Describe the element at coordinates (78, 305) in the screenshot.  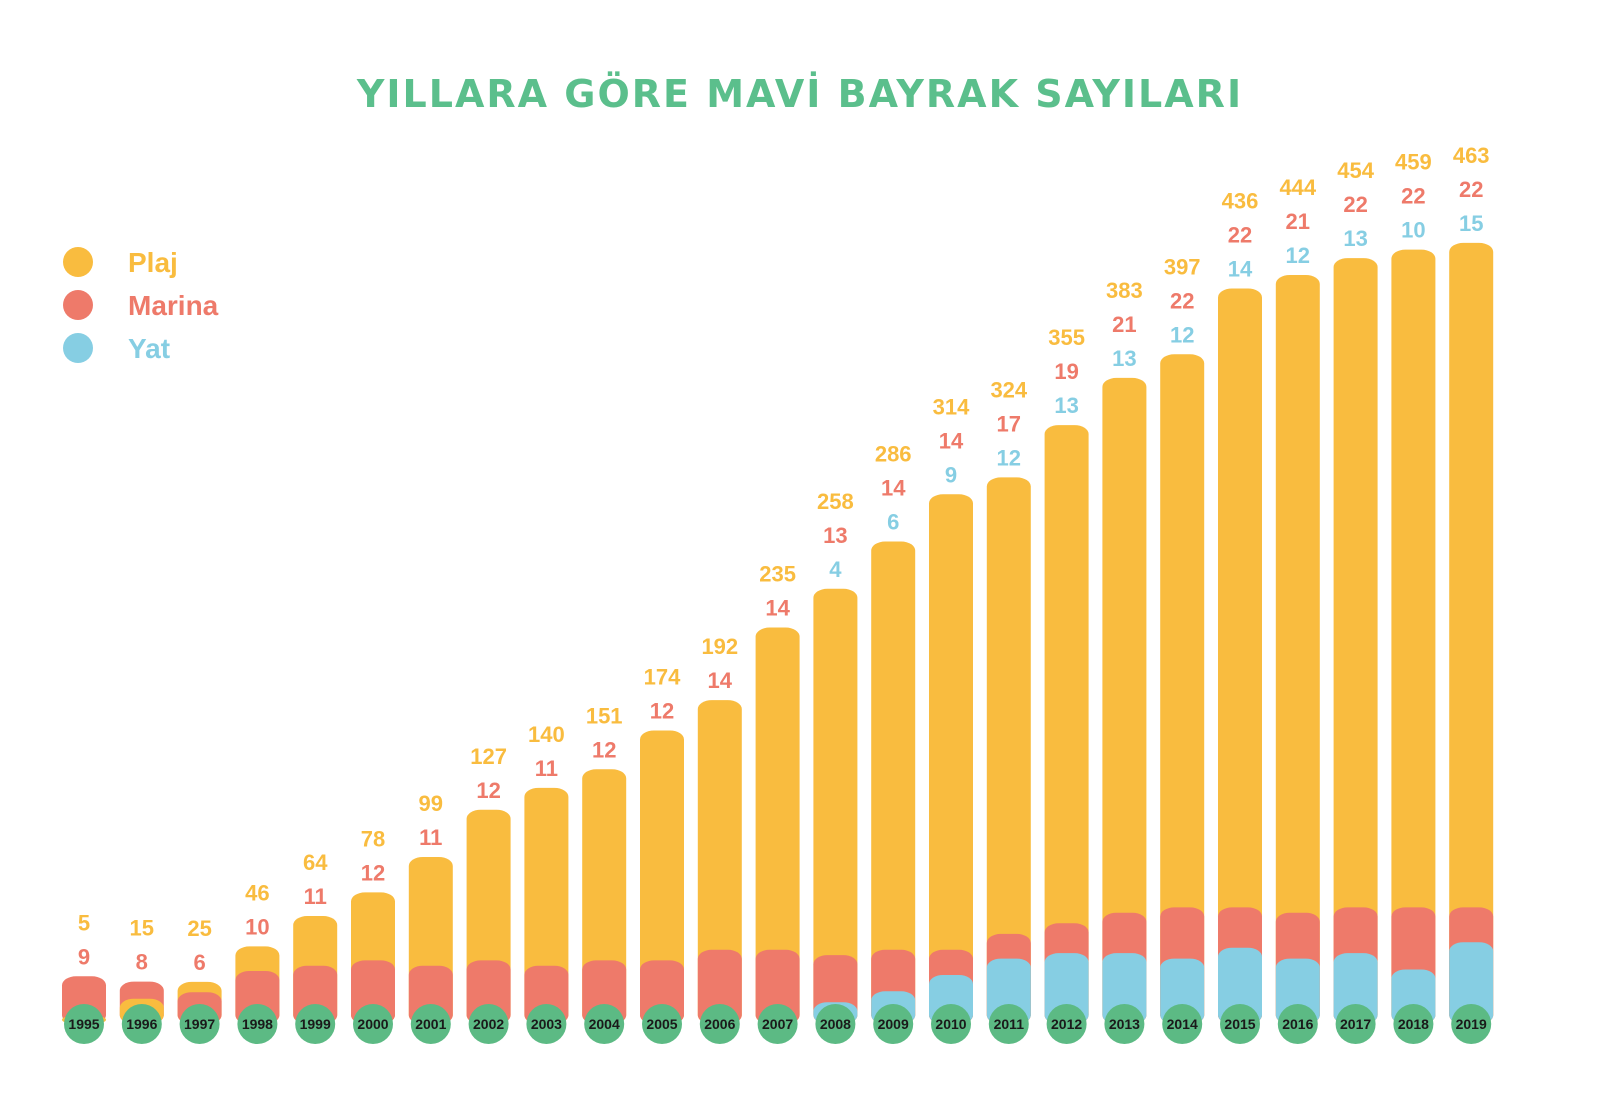
I see `legend-swatch-marina` at that location.